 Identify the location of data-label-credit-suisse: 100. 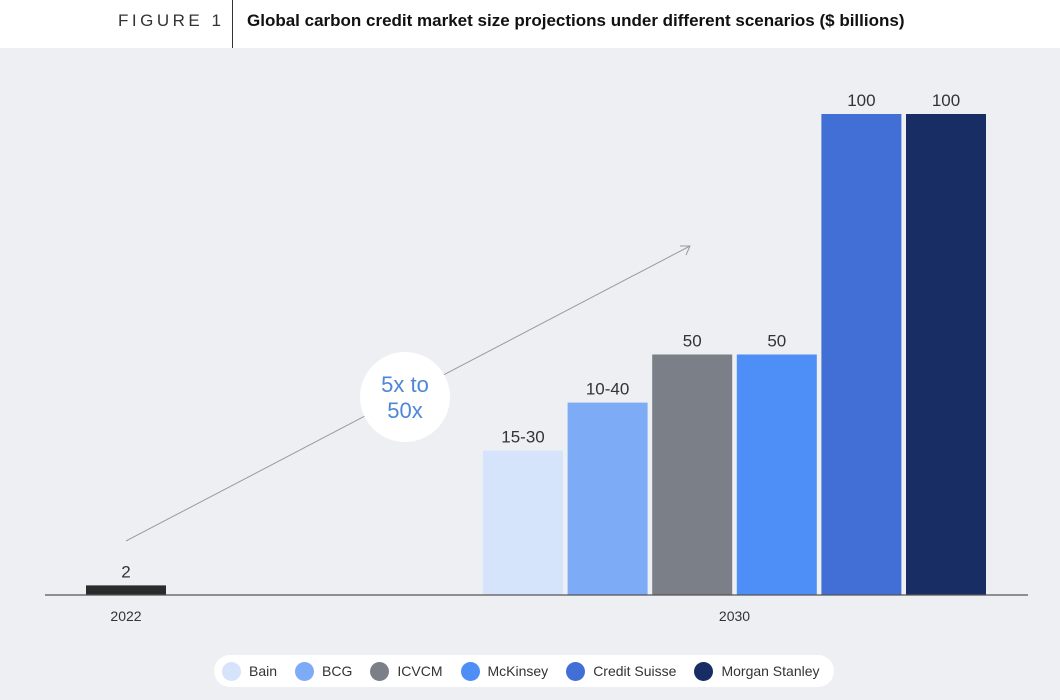
(861, 100).